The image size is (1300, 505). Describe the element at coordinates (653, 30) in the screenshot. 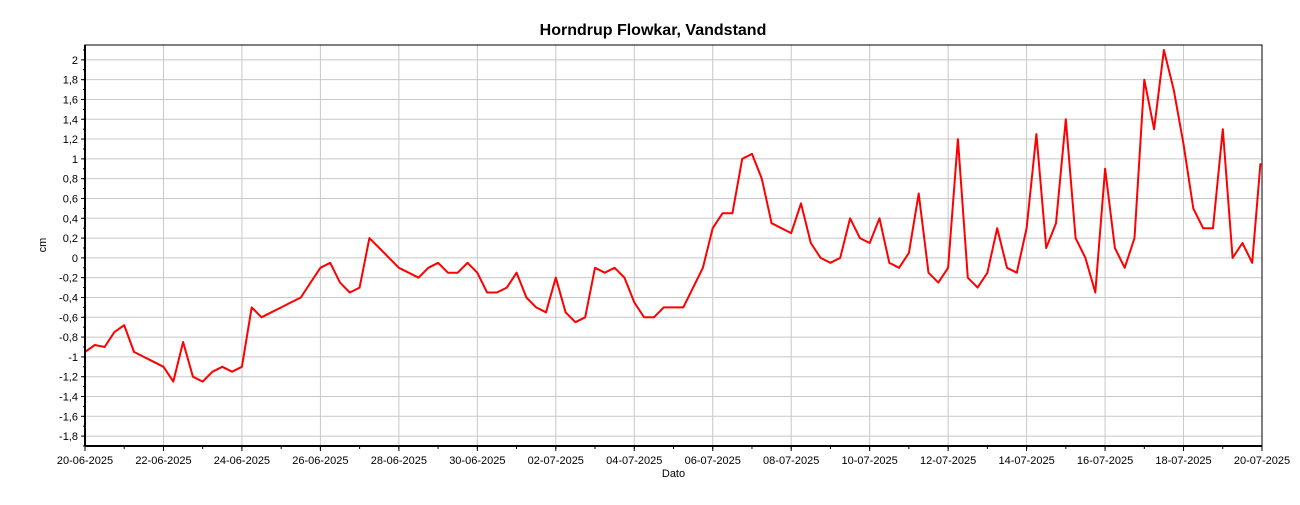

I see `chart-title: Horndrup Flowkar, Vandstand` at that location.